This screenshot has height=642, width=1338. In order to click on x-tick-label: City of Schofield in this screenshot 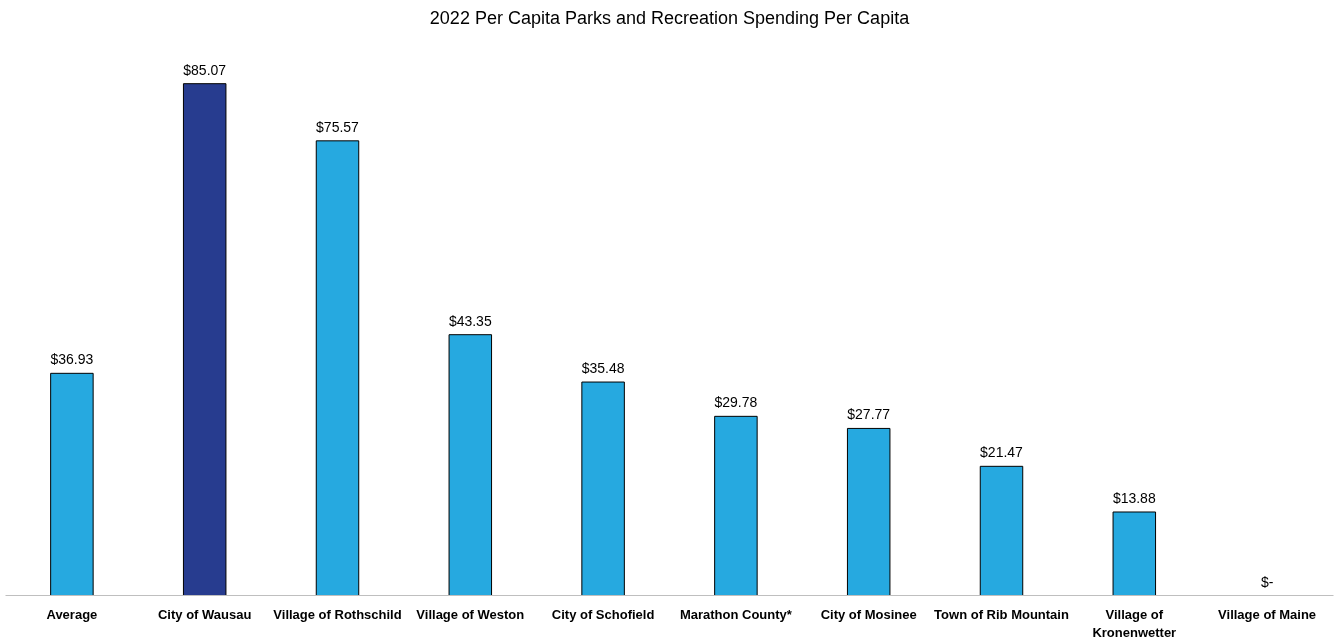, I will do `click(603, 614)`.